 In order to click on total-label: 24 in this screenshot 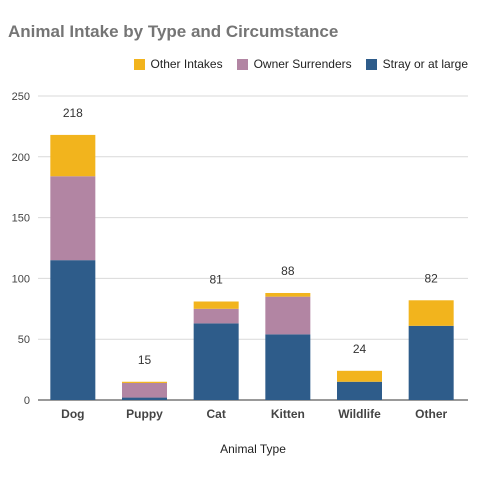, I will do `click(360, 349)`.